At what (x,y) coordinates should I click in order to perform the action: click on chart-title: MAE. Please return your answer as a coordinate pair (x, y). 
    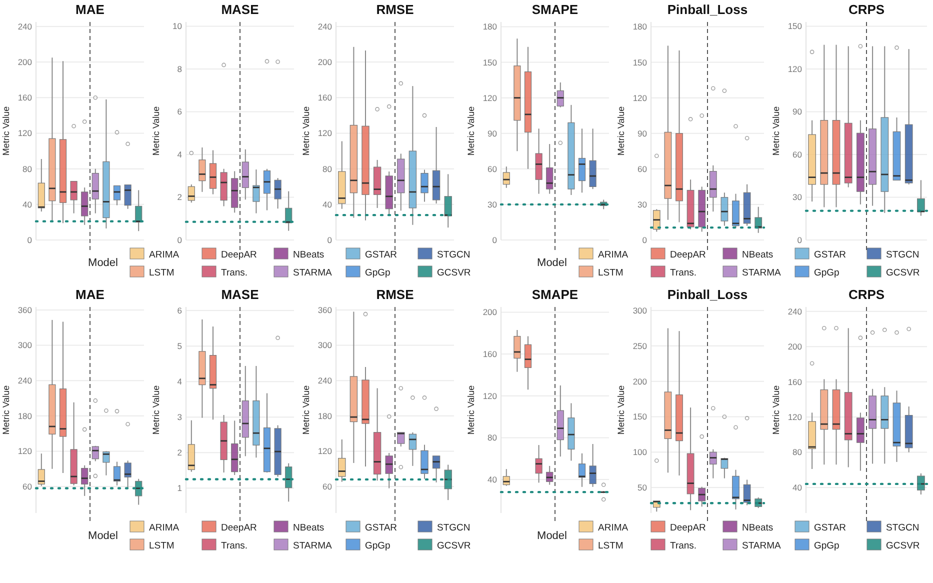
    Looking at the image, I should click on (90, 294).